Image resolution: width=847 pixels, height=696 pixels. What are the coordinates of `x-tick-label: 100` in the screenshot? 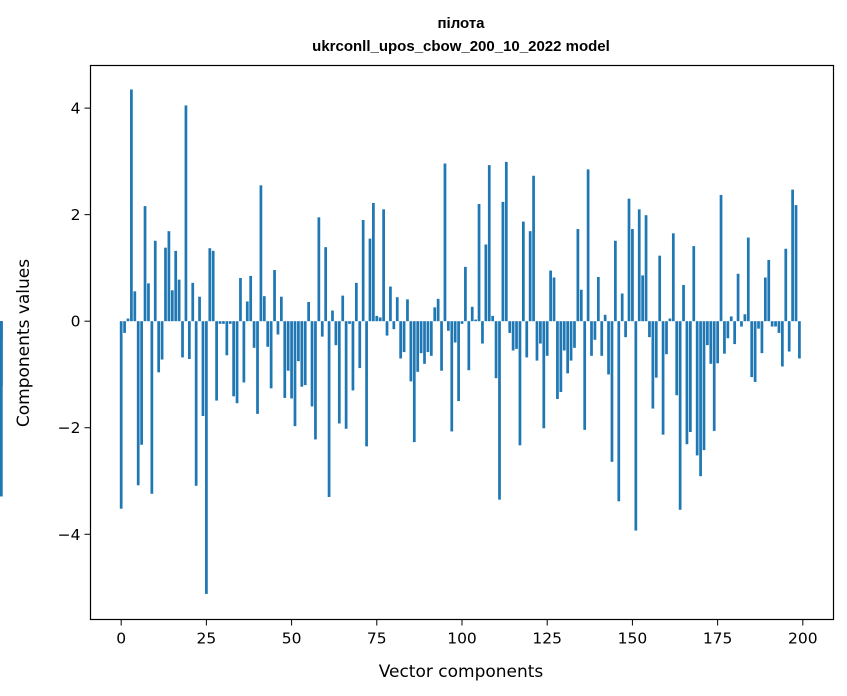 It's located at (462, 639).